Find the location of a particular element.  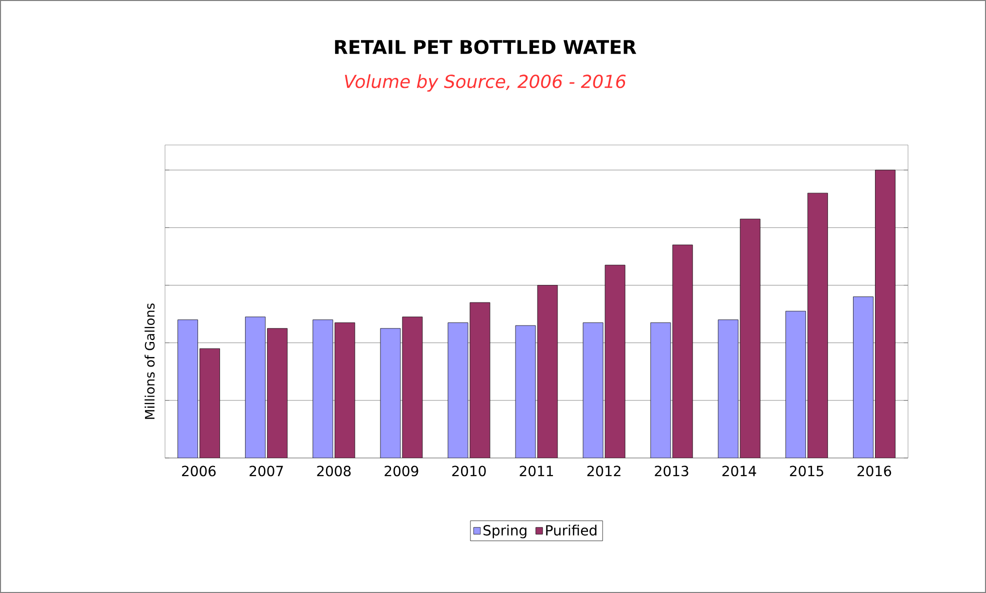

x-tick-label: 2012 is located at coordinates (603, 471).